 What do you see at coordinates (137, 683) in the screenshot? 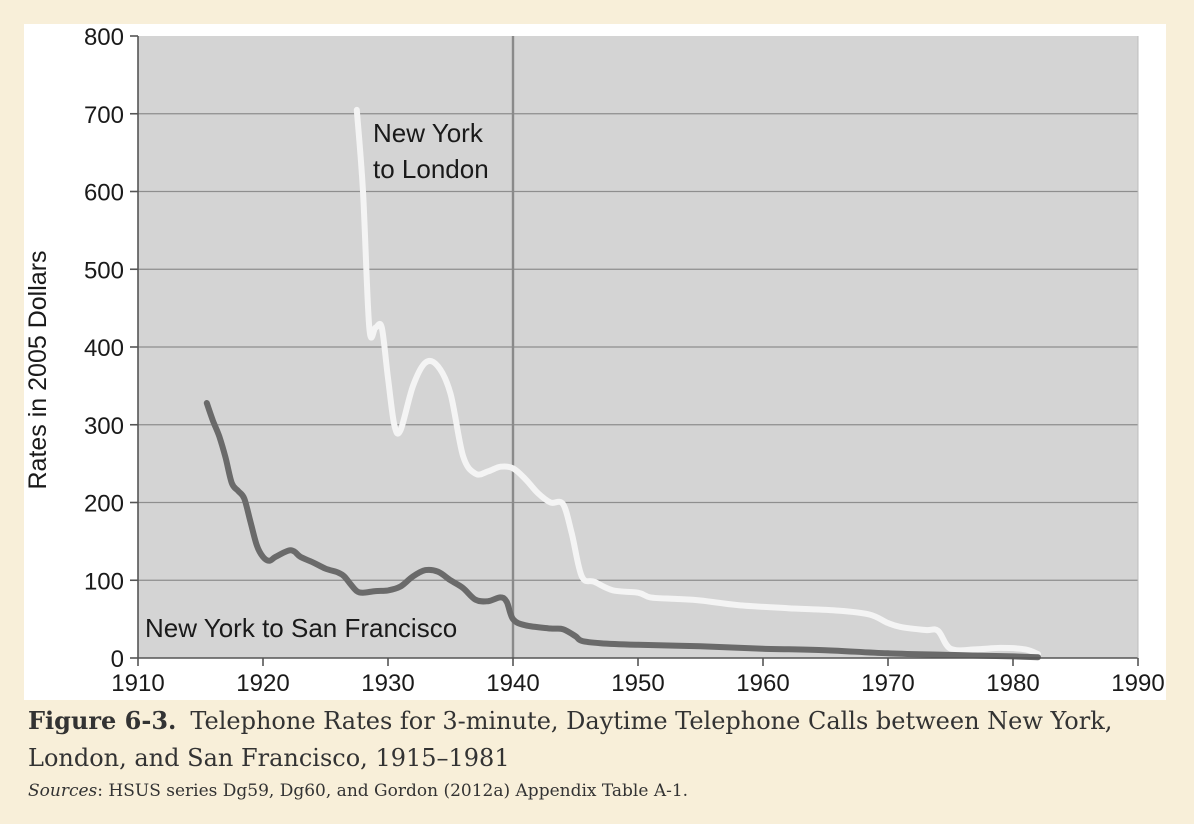
I see `x-tick-label-1910: 1910` at bounding box center [137, 683].